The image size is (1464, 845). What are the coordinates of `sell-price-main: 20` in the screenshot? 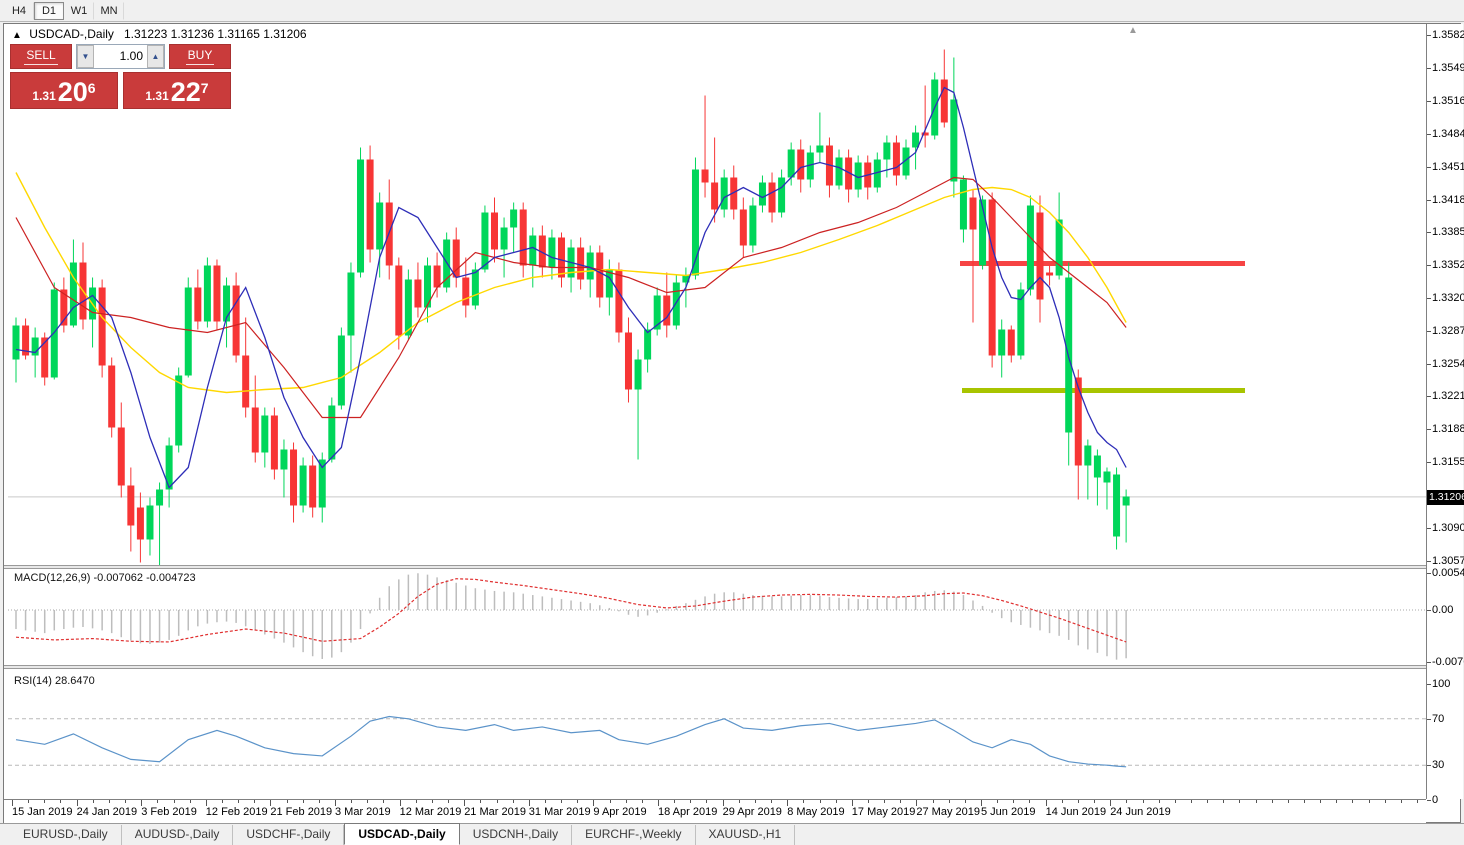 It's located at (72, 92).